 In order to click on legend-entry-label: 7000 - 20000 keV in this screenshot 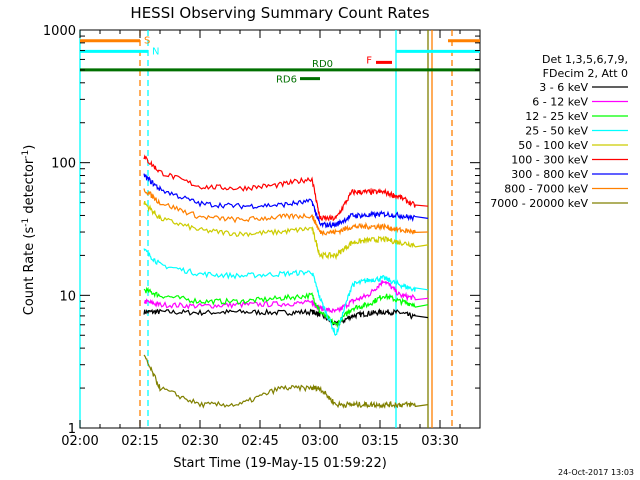, I will do `click(539, 203)`.